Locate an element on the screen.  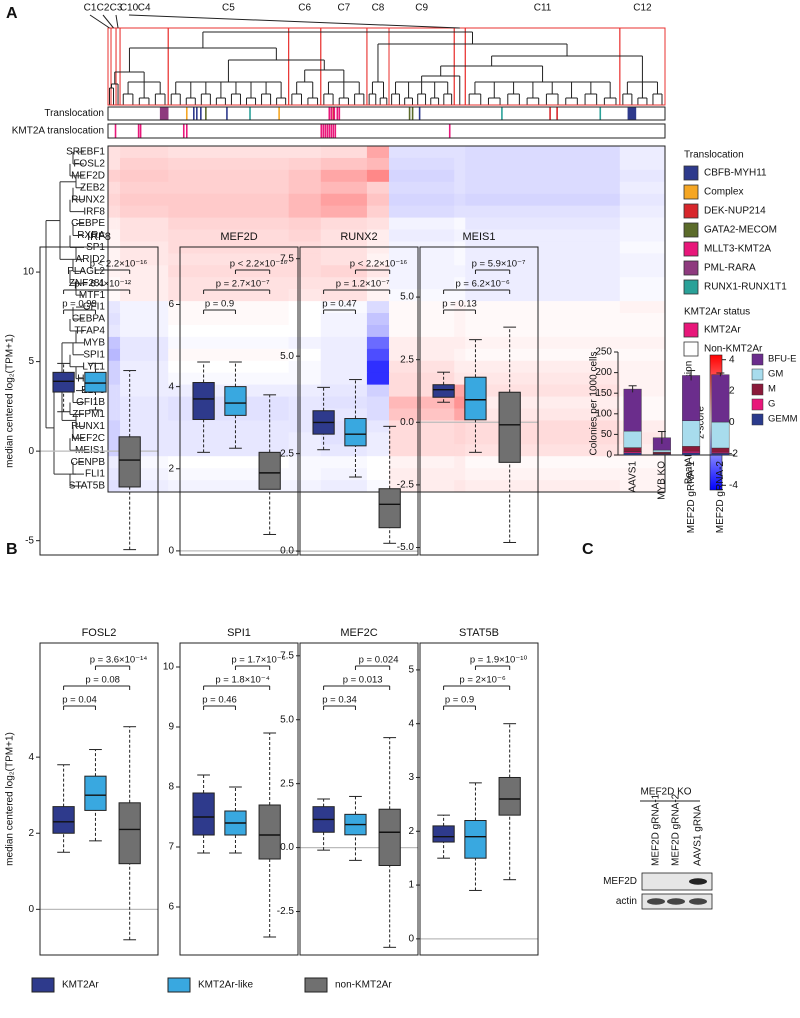
y-tick-label: 250 is located at coordinates (603, 352).